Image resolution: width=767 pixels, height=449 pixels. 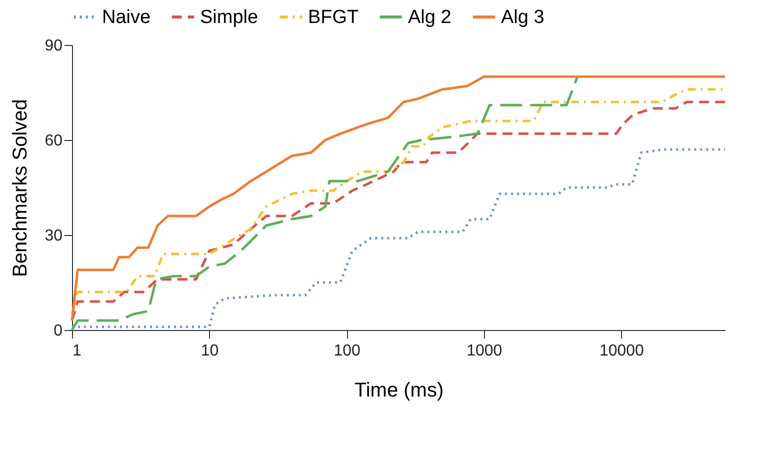 I want to click on x-tick-label: 100, so click(x=347, y=351).